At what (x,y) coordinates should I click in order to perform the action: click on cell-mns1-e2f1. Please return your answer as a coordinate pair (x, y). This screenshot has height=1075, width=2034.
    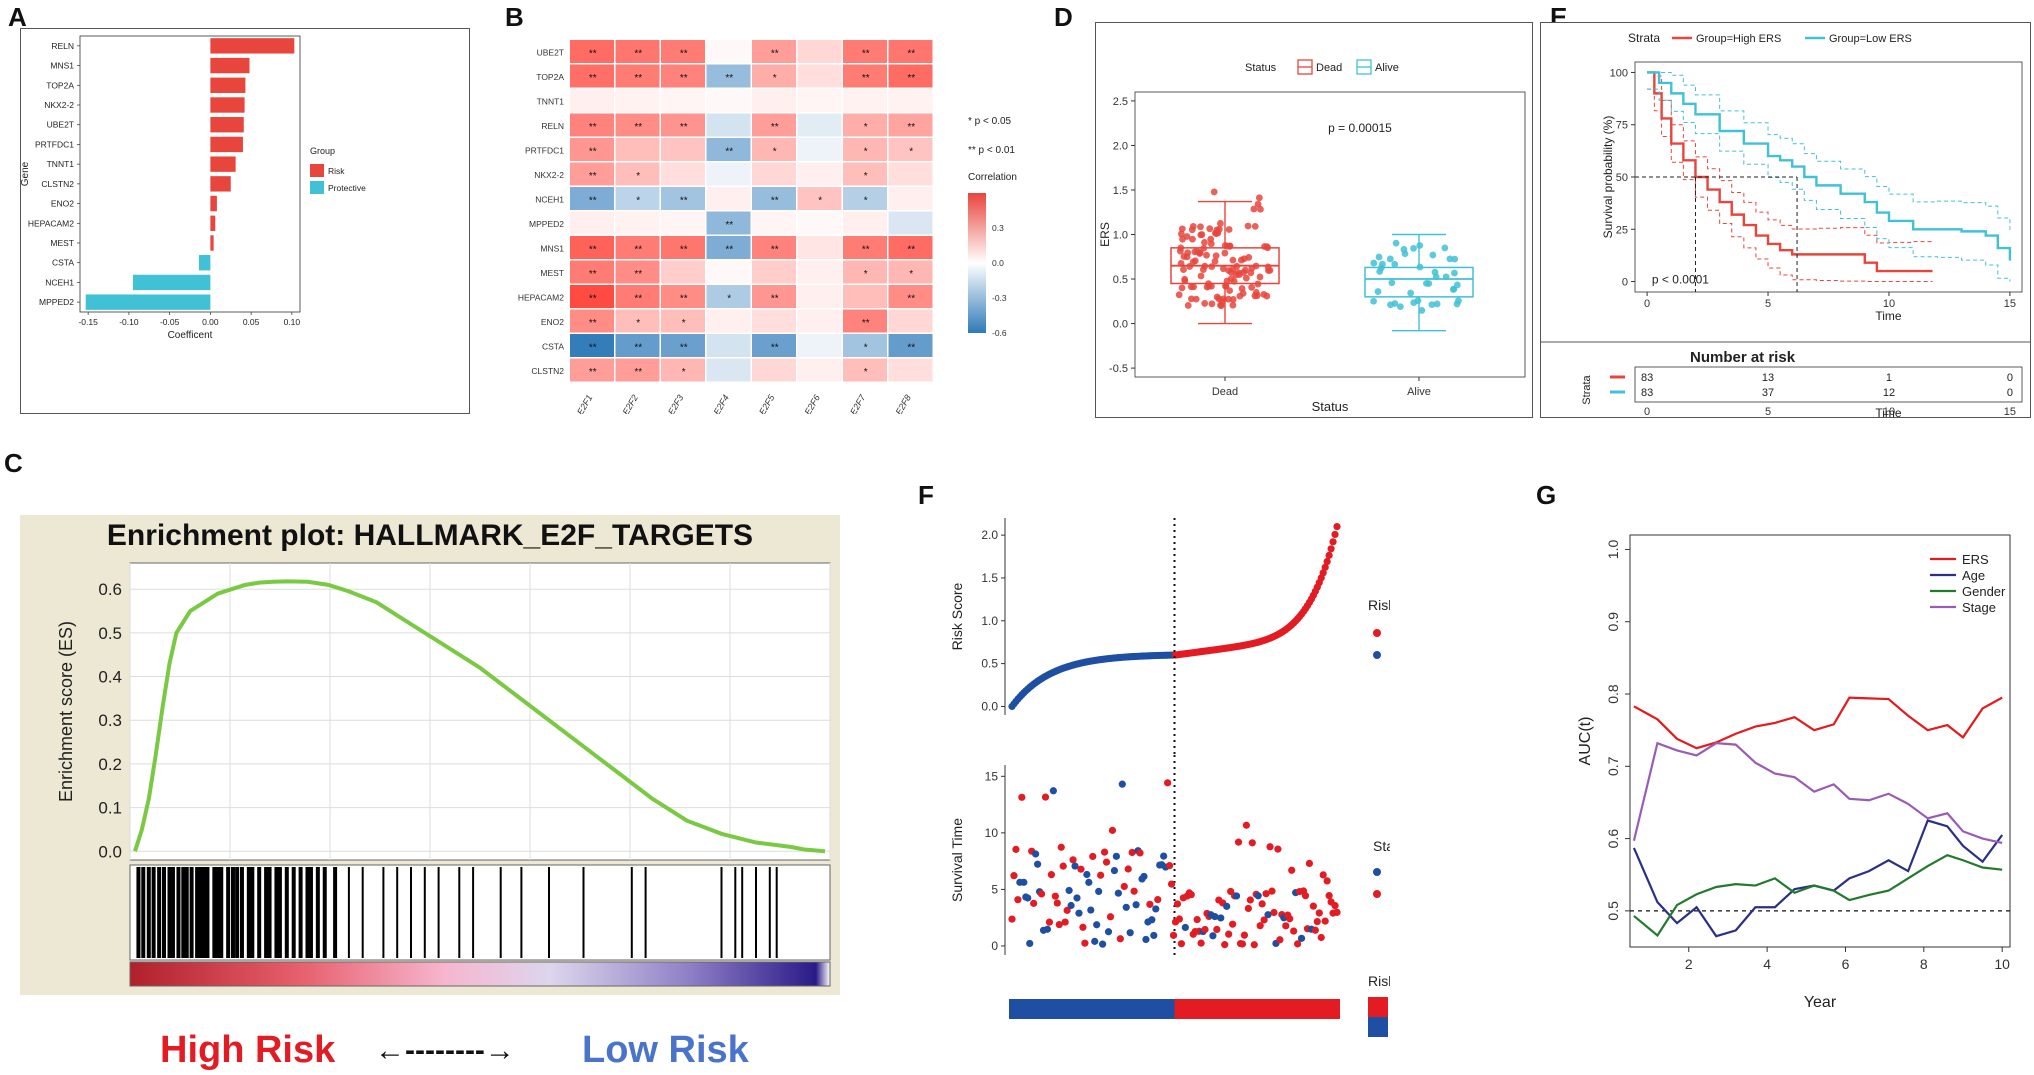
    Looking at the image, I should click on (592, 247).